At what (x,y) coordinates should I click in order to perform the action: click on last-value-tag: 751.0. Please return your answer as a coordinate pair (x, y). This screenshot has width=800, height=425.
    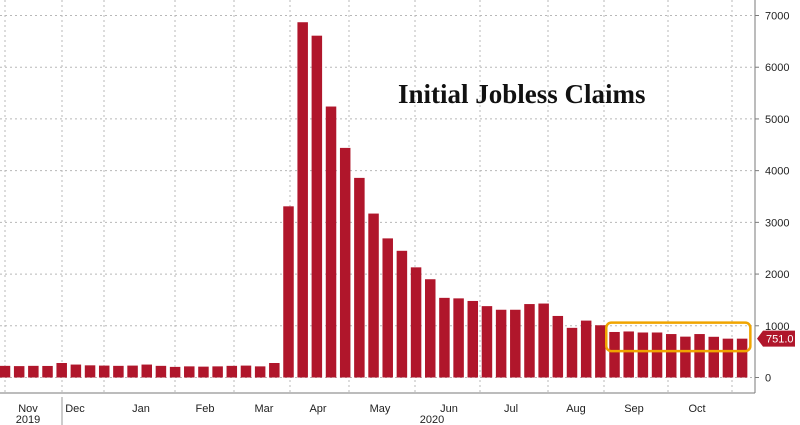
    Looking at the image, I should click on (776, 338).